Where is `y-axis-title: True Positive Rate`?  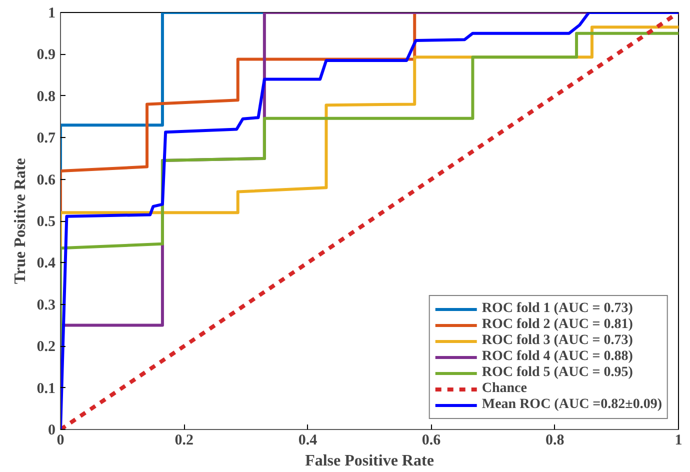
y-axis-title: True Positive Rate is located at coordinates (20, 221).